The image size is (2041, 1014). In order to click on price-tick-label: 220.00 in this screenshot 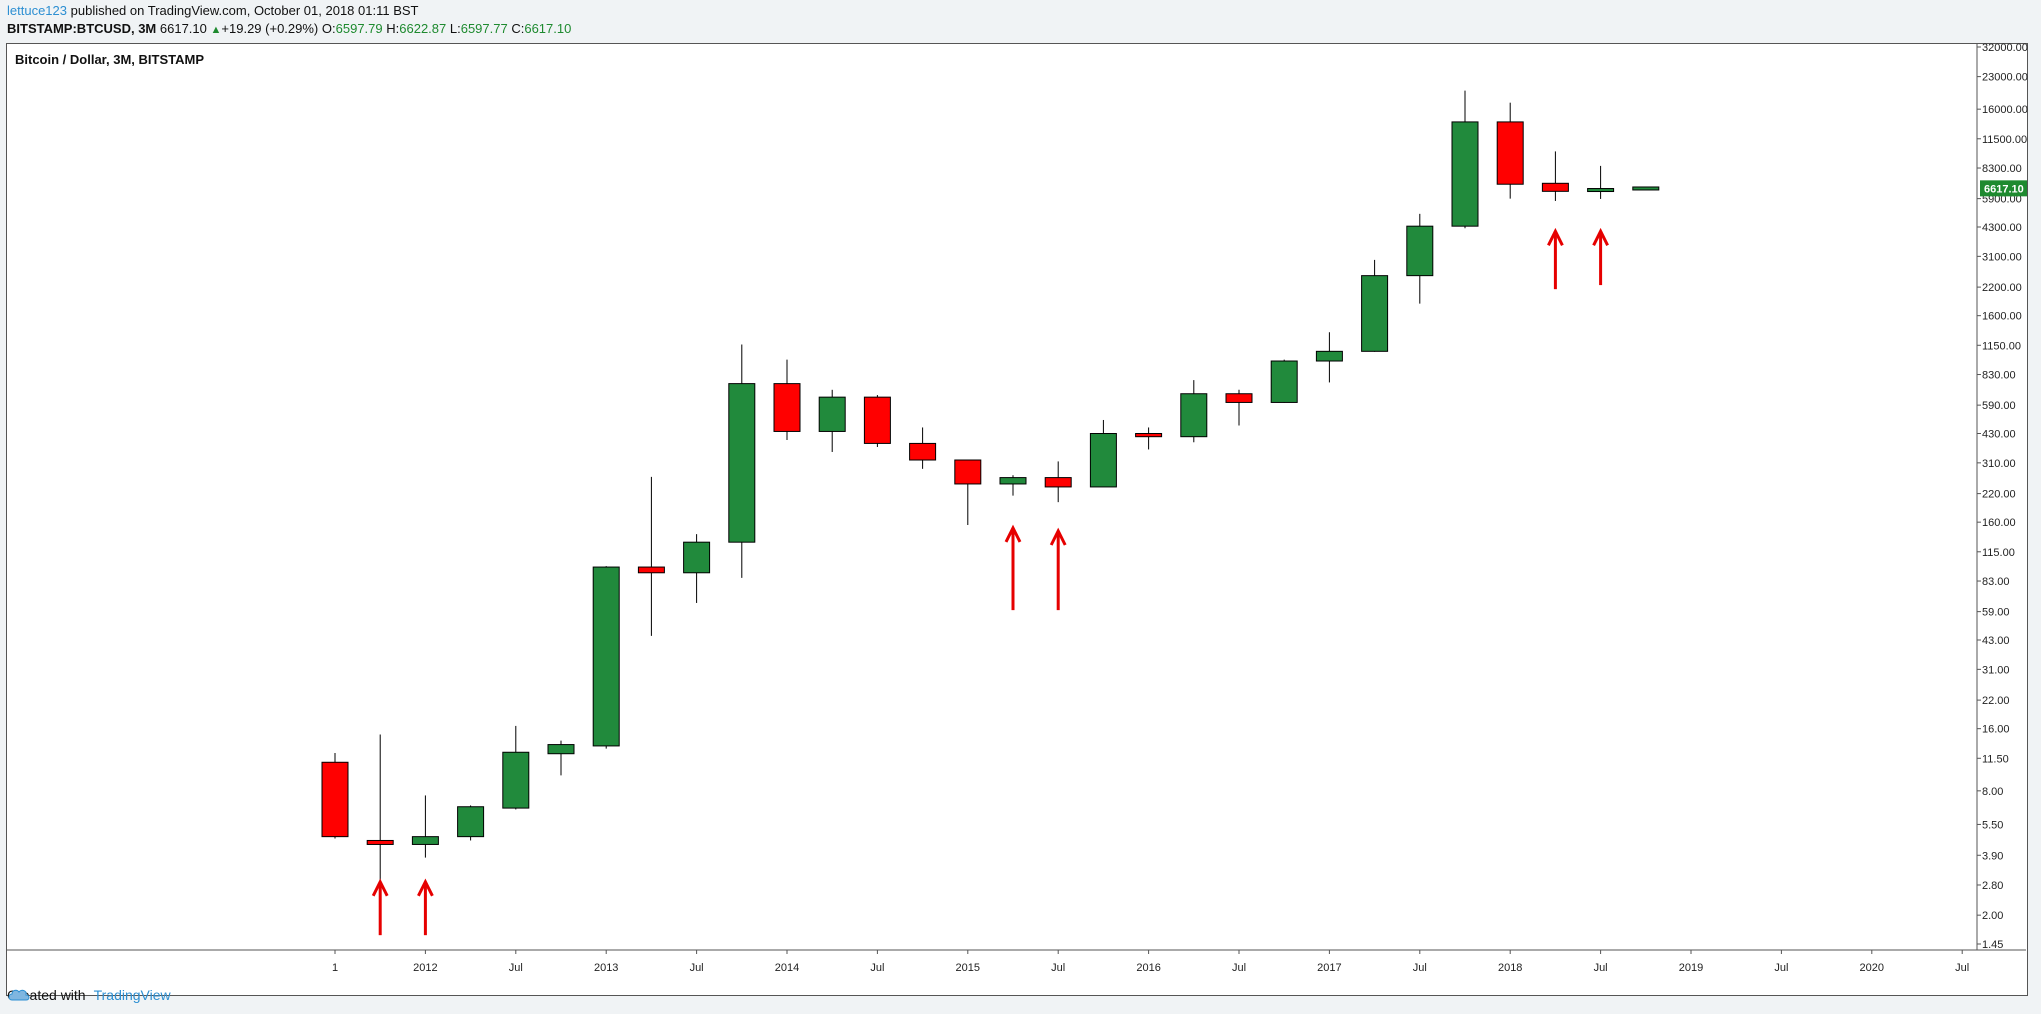, I will do `click(1999, 495)`.